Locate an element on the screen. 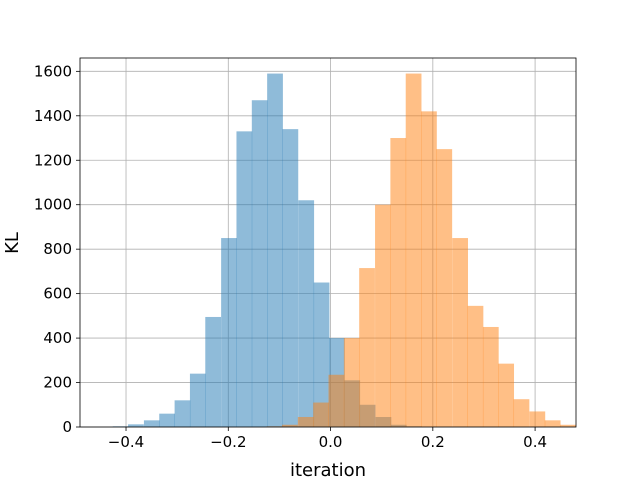  y-axis-ticks: 0 200 400 600 800 1000 1200 1400 1600 is located at coordinates (57, 249).